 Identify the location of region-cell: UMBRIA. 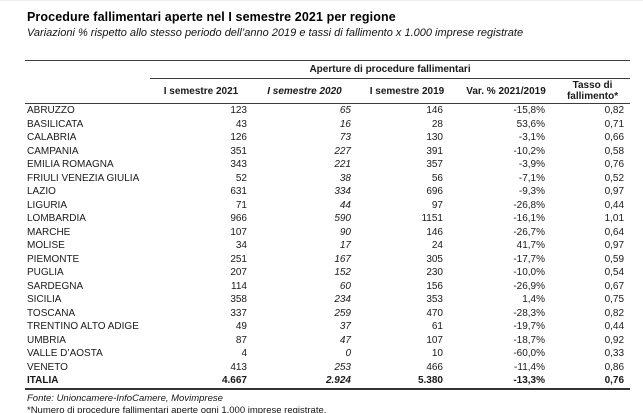
(46, 340).